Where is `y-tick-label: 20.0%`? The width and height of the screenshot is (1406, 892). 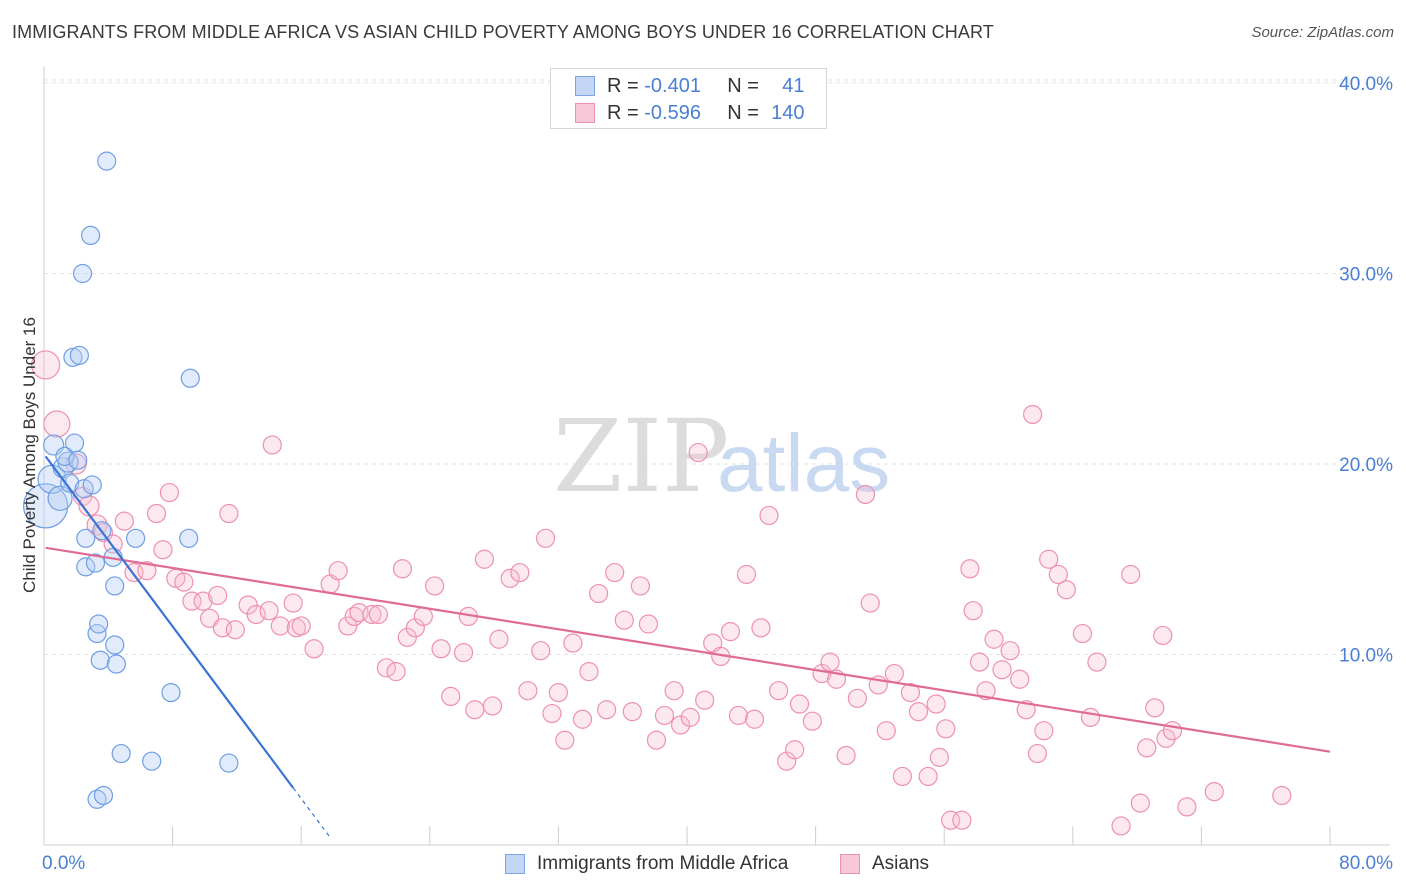 y-tick-label: 20.0% is located at coordinates (1366, 465).